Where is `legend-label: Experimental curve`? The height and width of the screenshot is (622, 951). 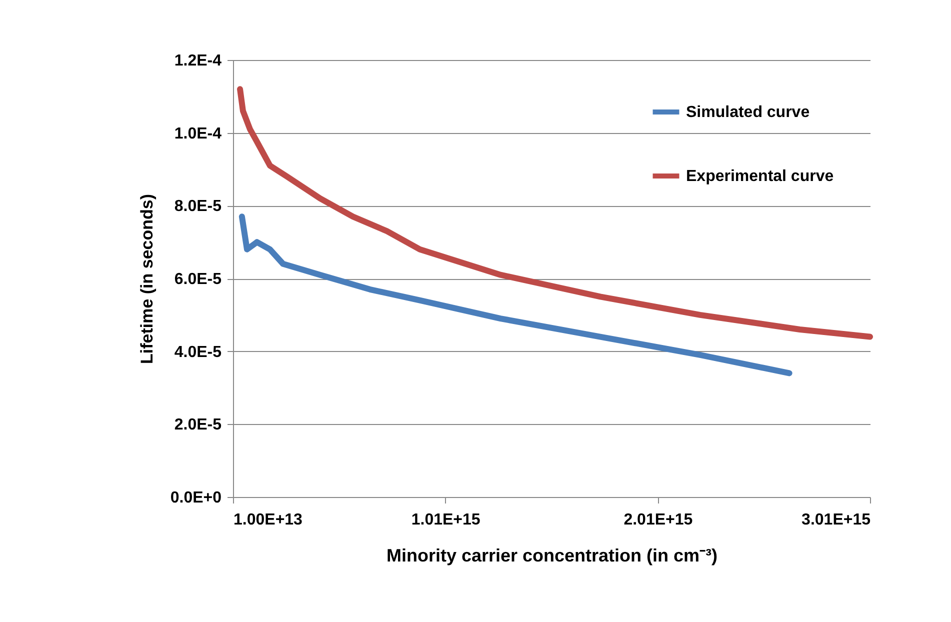 legend-label: Experimental curve is located at coordinates (760, 176).